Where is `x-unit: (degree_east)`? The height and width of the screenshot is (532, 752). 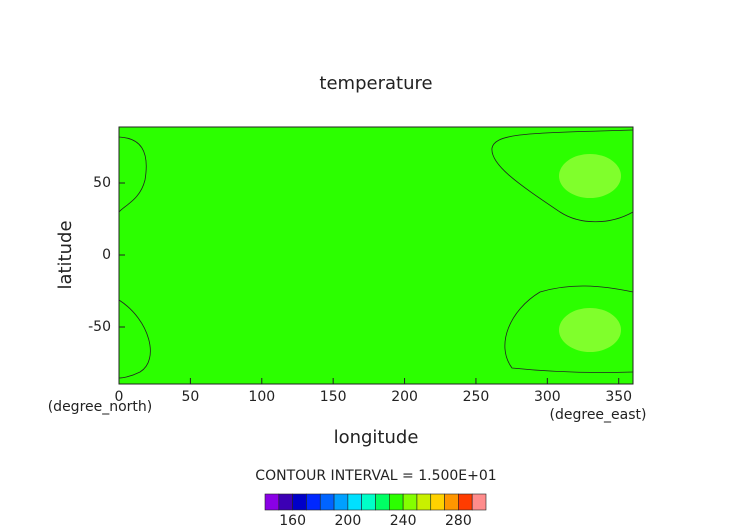 x-unit: (degree_east) is located at coordinates (598, 415).